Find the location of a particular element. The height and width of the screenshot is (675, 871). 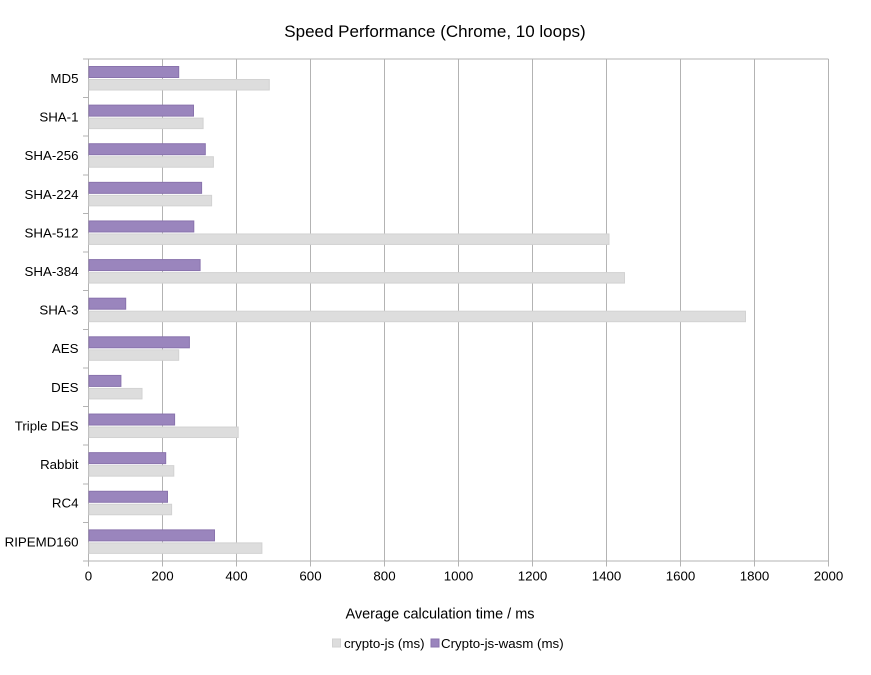

svg-text: AES is located at coordinates (65, 348).